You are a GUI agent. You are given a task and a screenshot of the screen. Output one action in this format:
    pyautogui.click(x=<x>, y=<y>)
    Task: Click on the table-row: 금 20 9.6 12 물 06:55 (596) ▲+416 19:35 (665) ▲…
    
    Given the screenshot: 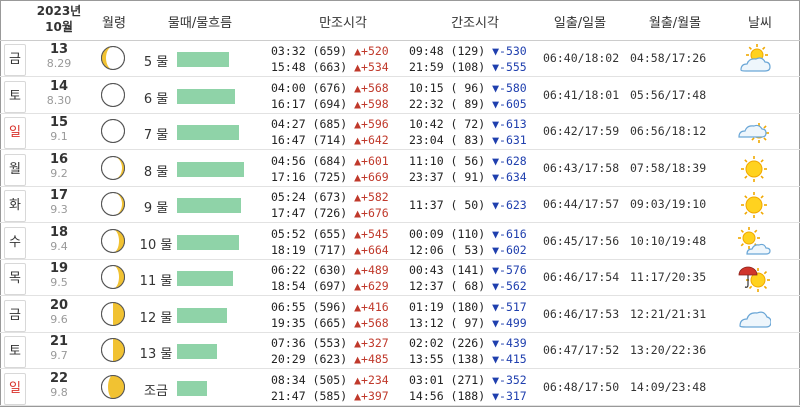 What is the action you would take?
    pyautogui.click(x=400, y=315)
    